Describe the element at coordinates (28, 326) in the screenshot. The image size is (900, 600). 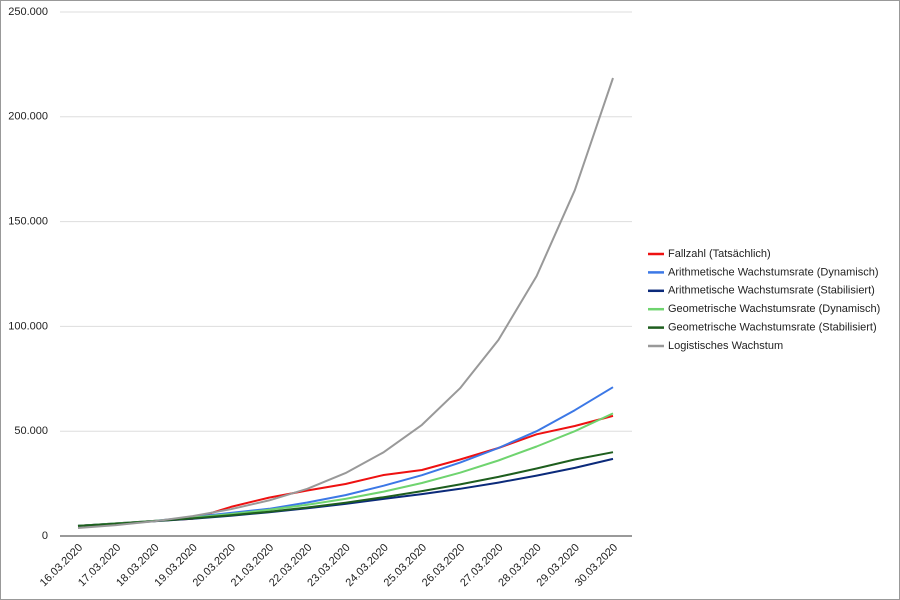
I see `y-tick-label: 100.000` at that location.